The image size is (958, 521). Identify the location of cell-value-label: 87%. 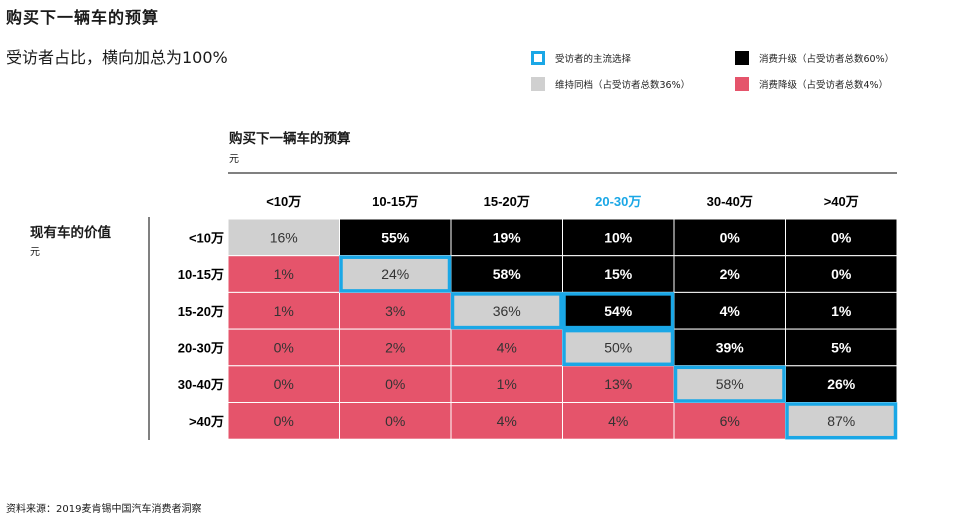
(841, 421).